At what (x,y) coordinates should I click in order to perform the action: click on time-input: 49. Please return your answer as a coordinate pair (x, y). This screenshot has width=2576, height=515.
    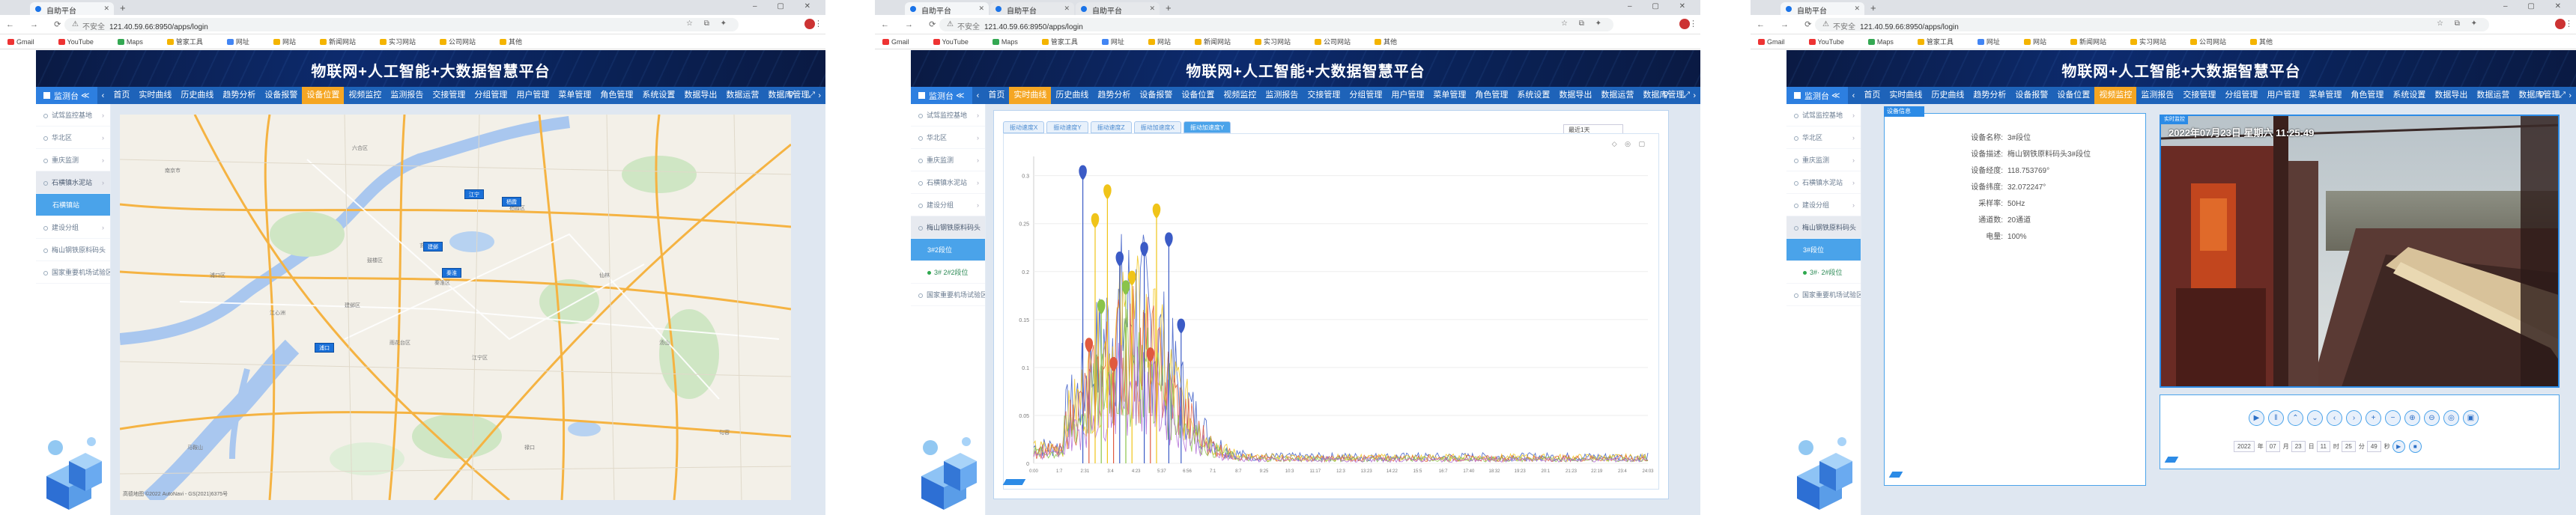
    Looking at the image, I should click on (2373, 446).